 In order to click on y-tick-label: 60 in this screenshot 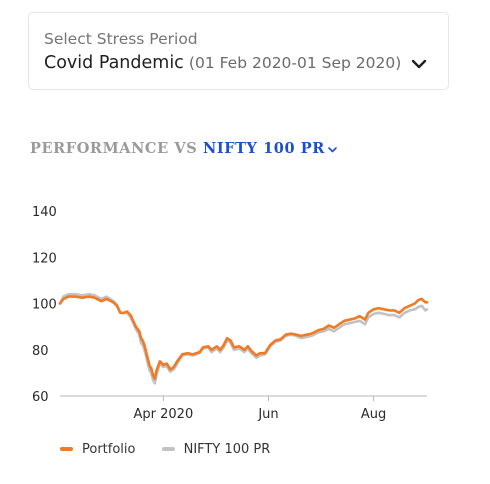, I will do `click(40, 397)`.